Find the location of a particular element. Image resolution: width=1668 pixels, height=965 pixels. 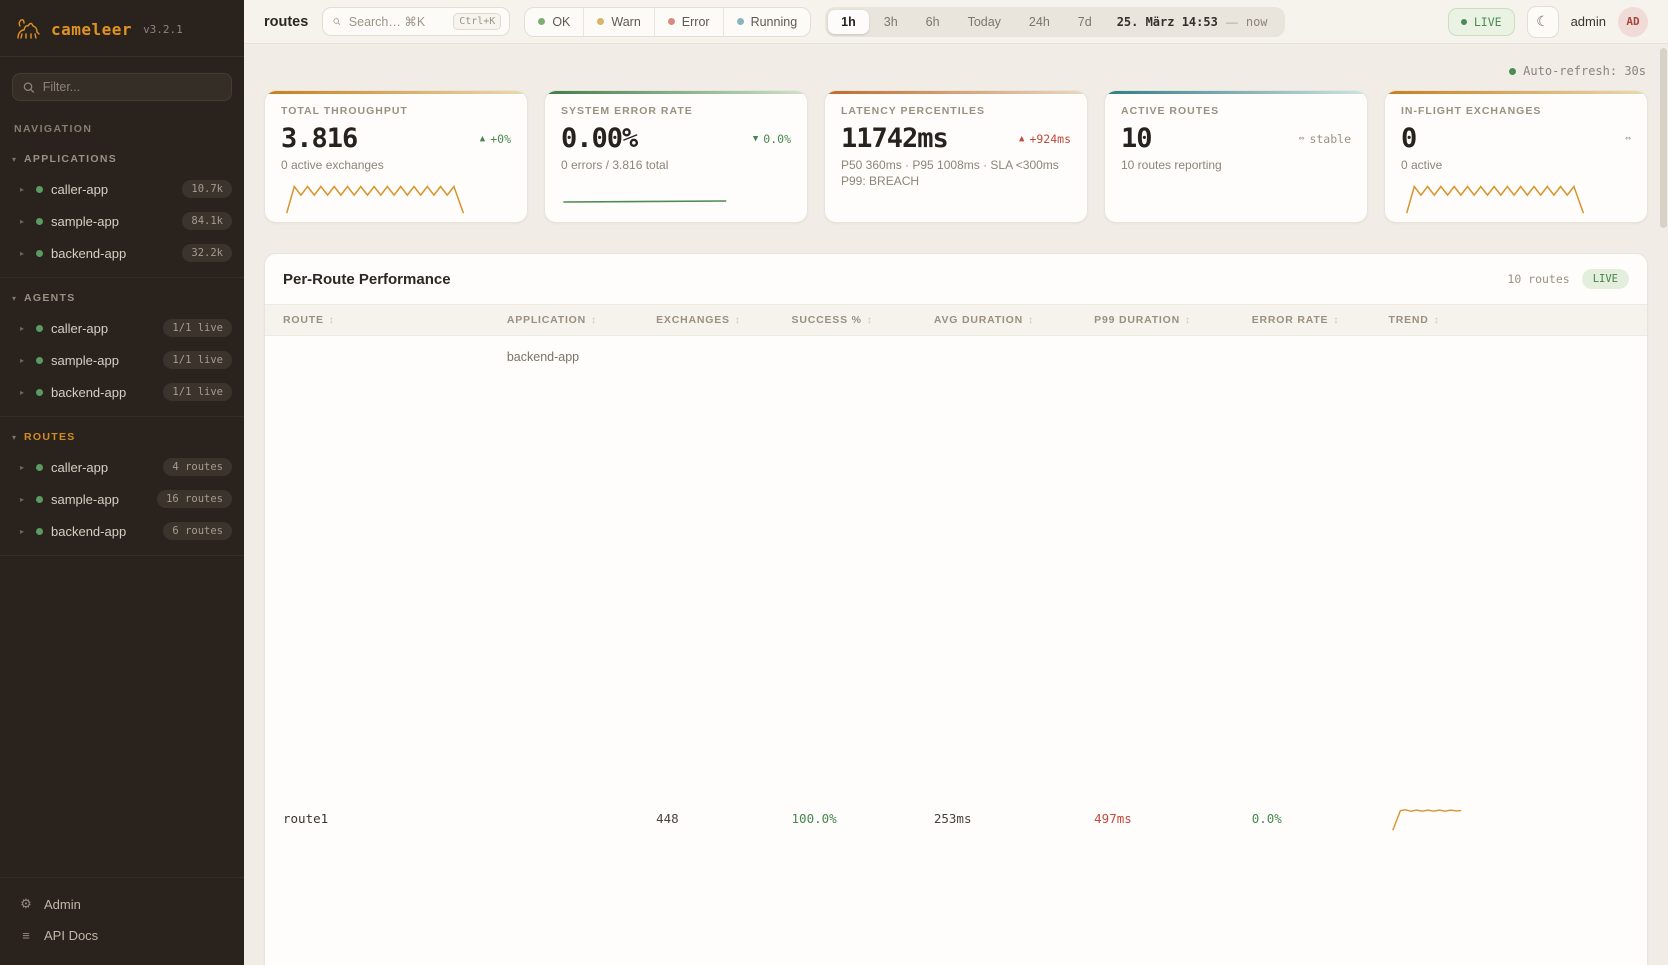

search-box: Ctrl+K is located at coordinates (416, 21).